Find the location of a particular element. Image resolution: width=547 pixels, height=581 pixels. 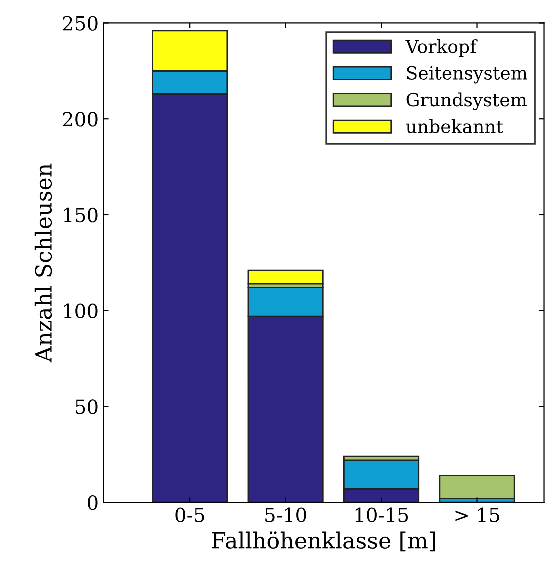

legend-label: Vorkopf is located at coordinates (442, 48).